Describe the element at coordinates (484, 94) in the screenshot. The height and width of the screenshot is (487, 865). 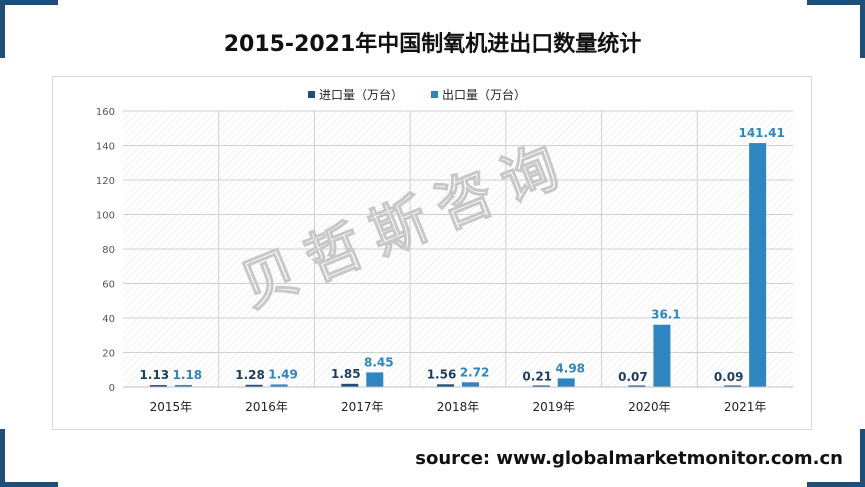
I see `legend-label-export: 出口量（万台）` at that location.